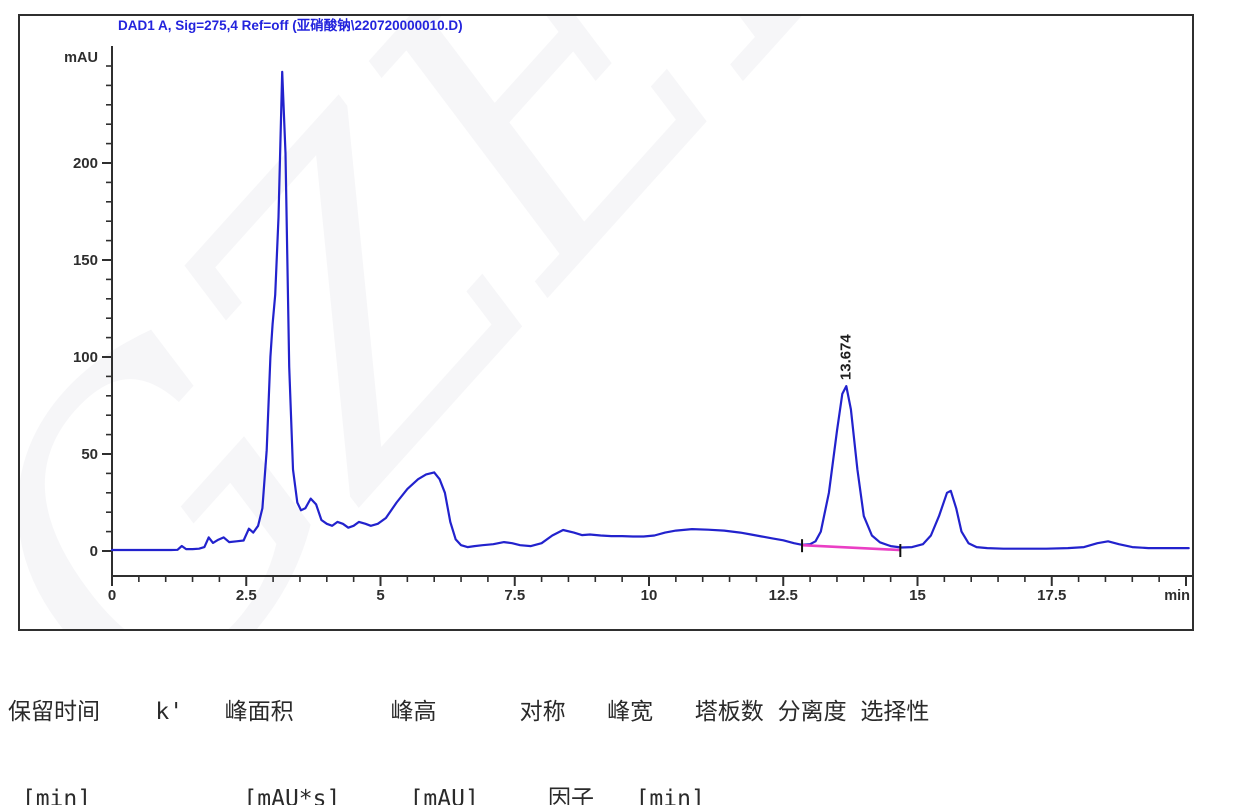  I want to click on peak-table-header-row2: [min] [mAU*s] [mAU] 因子 [min], so click(356, 795).